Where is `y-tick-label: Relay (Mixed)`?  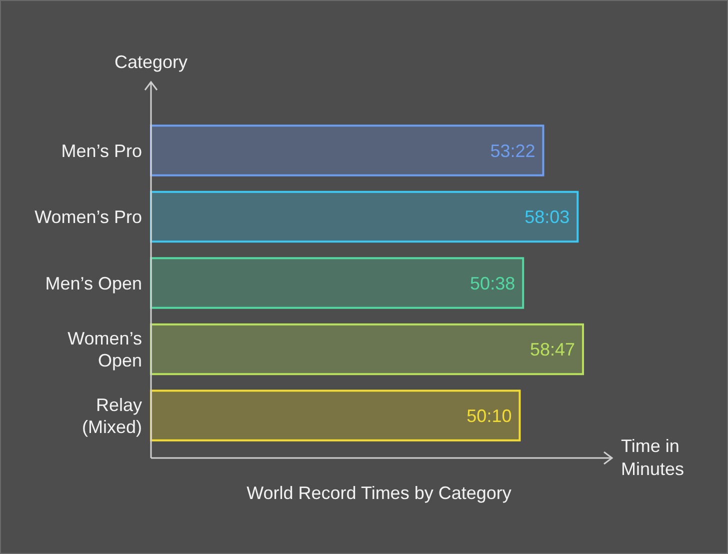
y-tick-label: Relay (Mixed) is located at coordinates (112, 415).